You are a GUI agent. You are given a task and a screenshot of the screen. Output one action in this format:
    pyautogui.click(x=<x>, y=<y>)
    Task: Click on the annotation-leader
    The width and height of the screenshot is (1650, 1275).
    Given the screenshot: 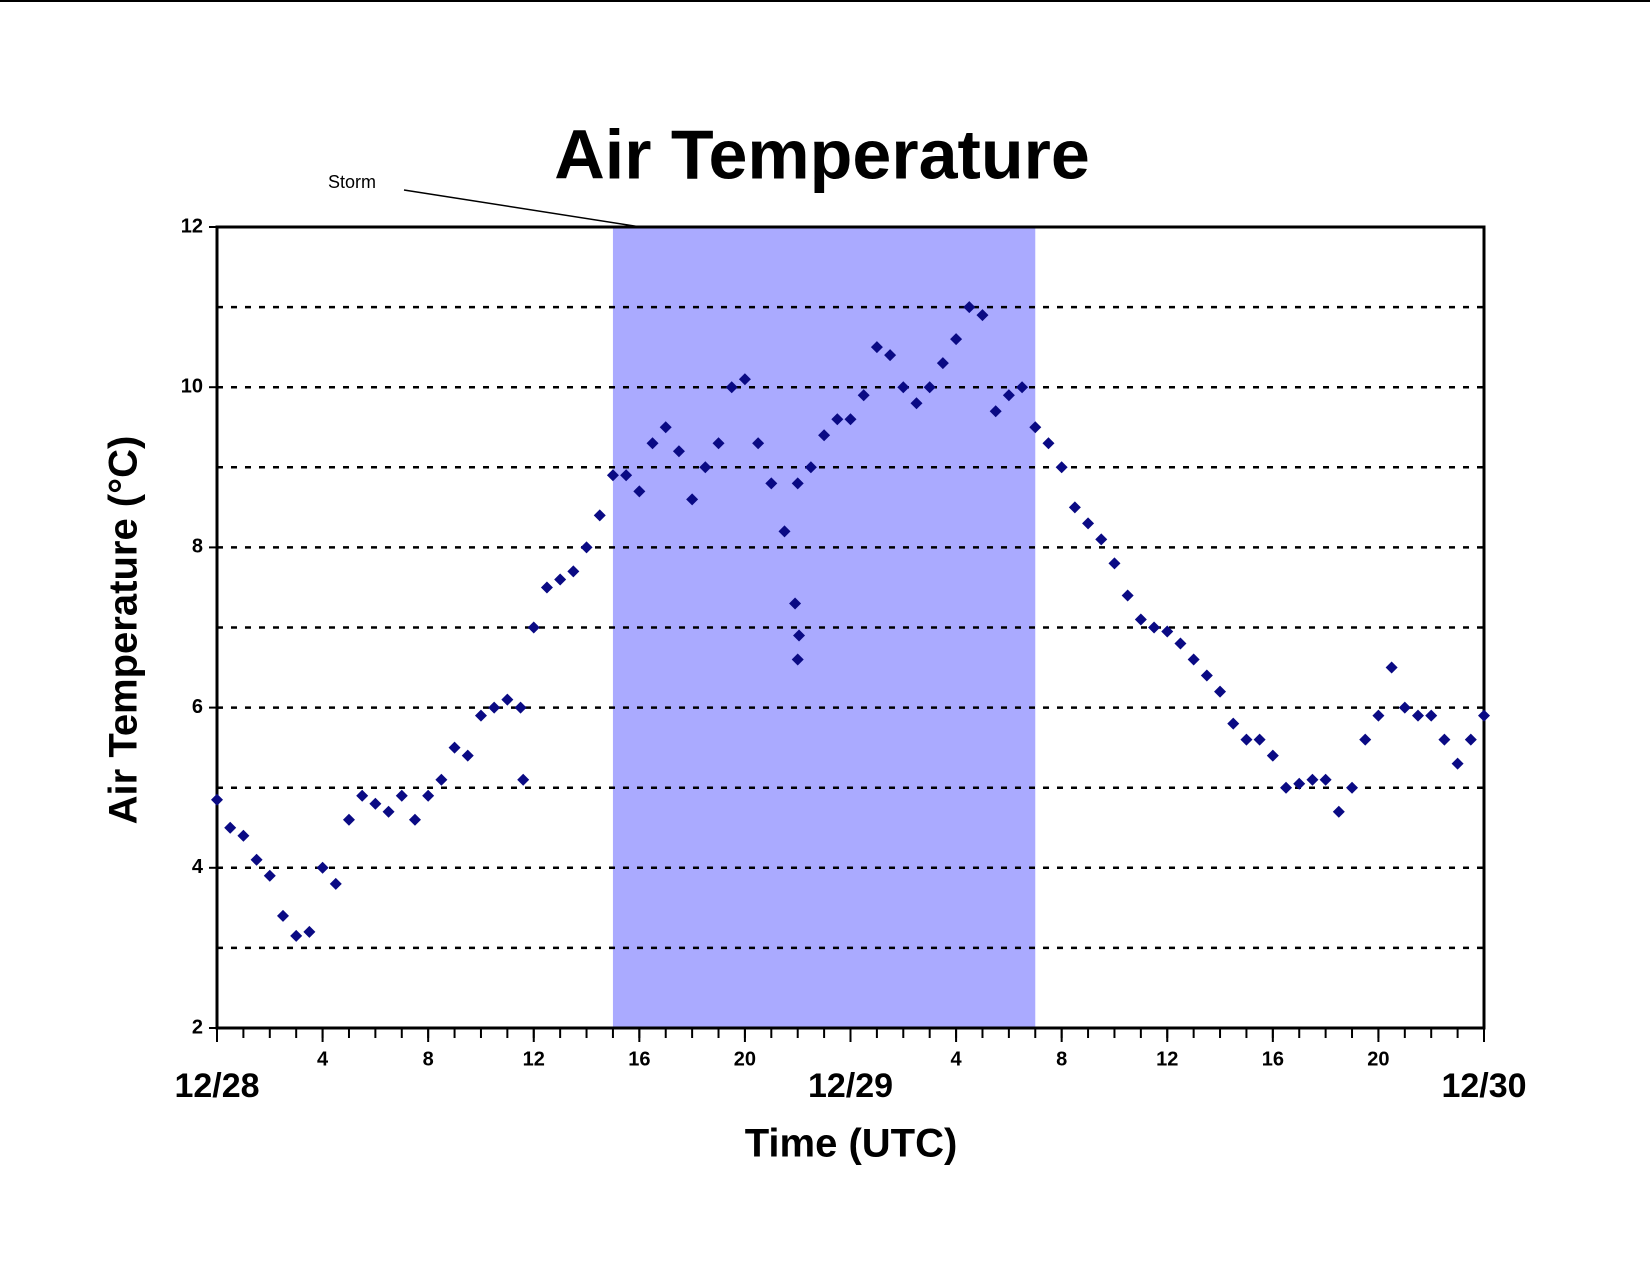 What is the action you would take?
    pyautogui.click(x=522, y=208)
    